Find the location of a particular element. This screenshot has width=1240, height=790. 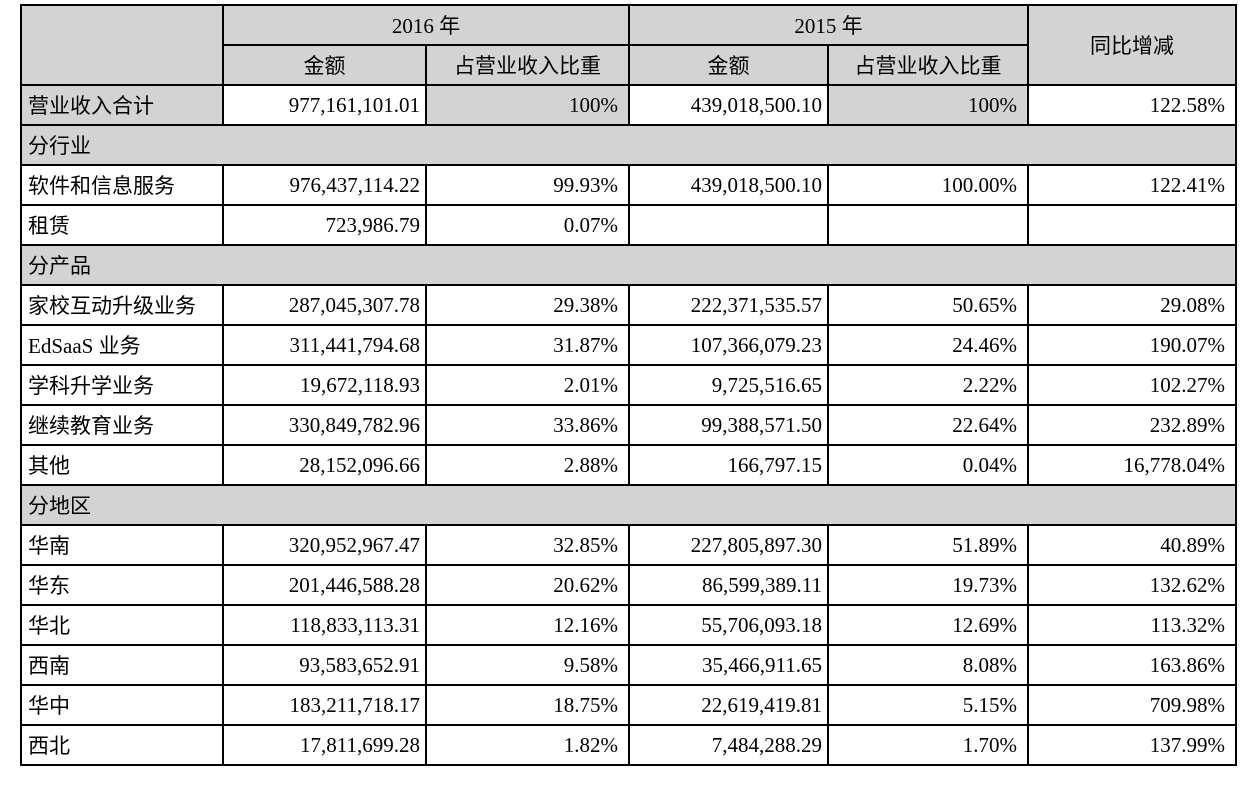

ratio-2015-cell is located at coordinates (928, 225).